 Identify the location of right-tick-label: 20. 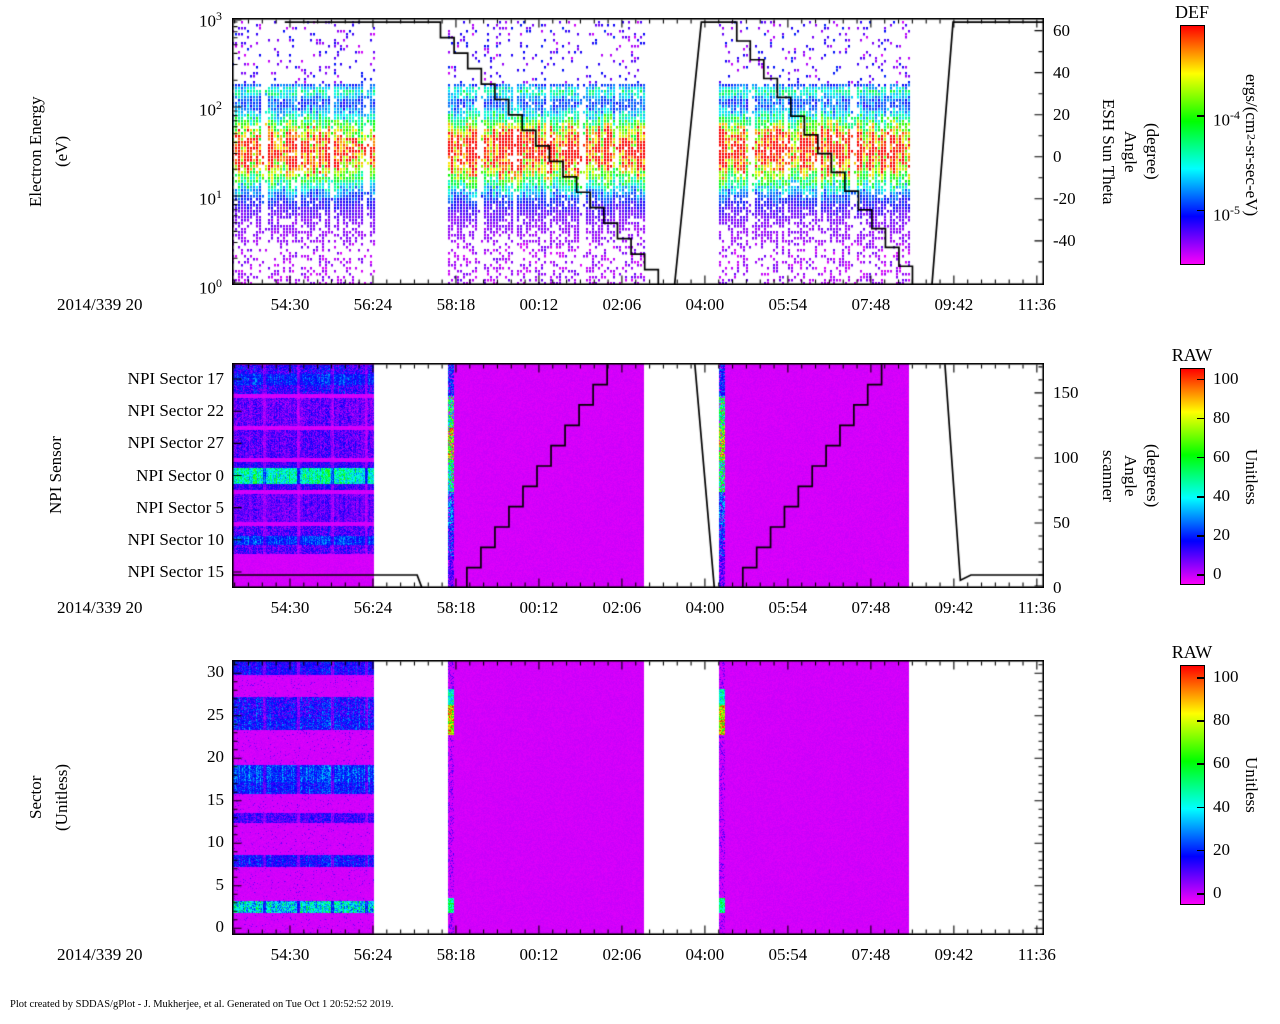
(1061, 114).